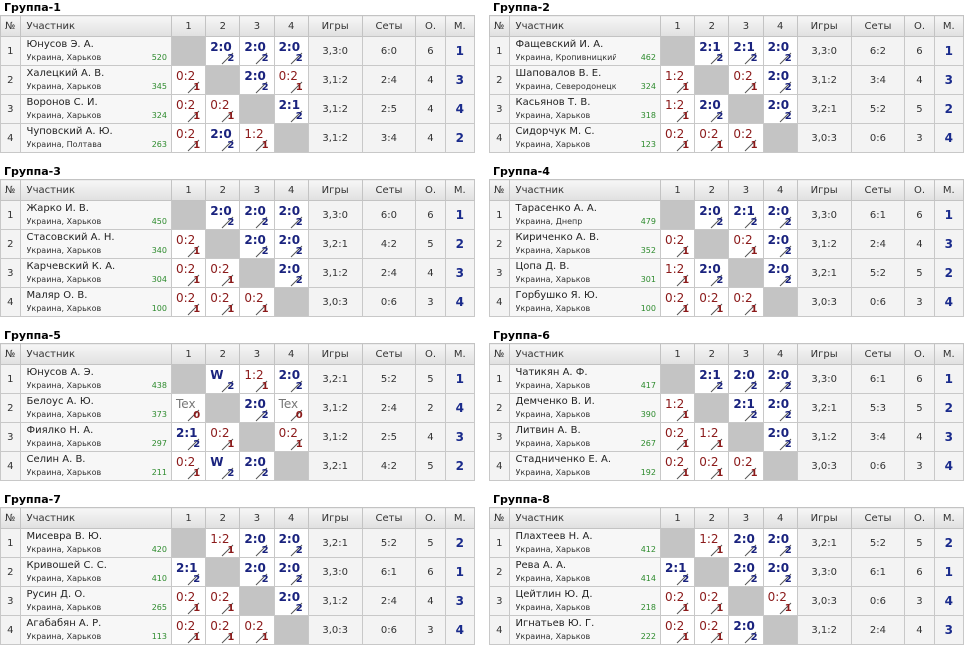  I want to click on participant-cell: Халецкий А. В. Украина, Харьков 345, so click(95, 80).